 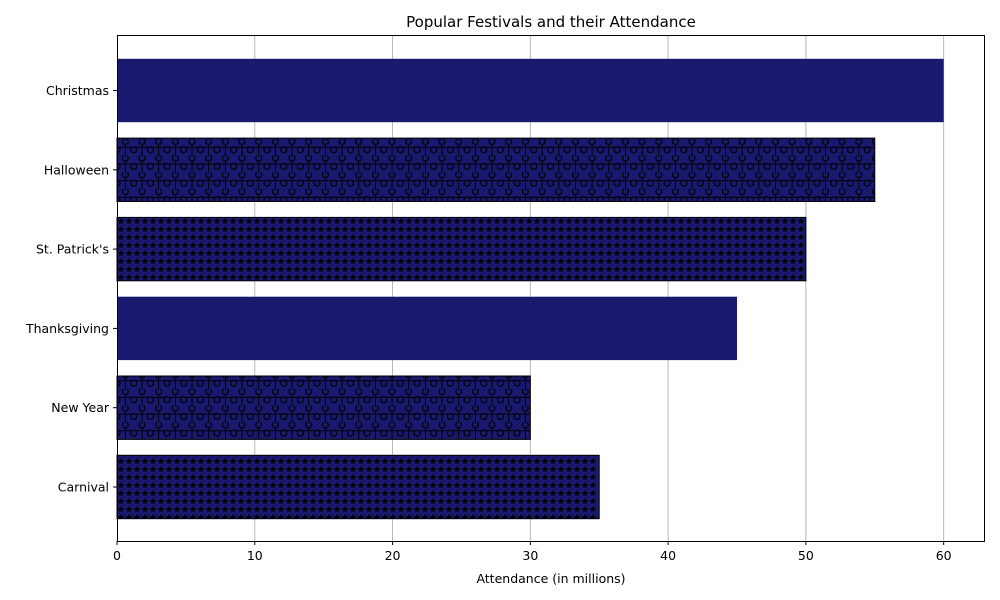 What do you see at coordinates (76, 169) in the screenshot?
I see `y-tick-label: Halloween` at bounding box center [76, 169].